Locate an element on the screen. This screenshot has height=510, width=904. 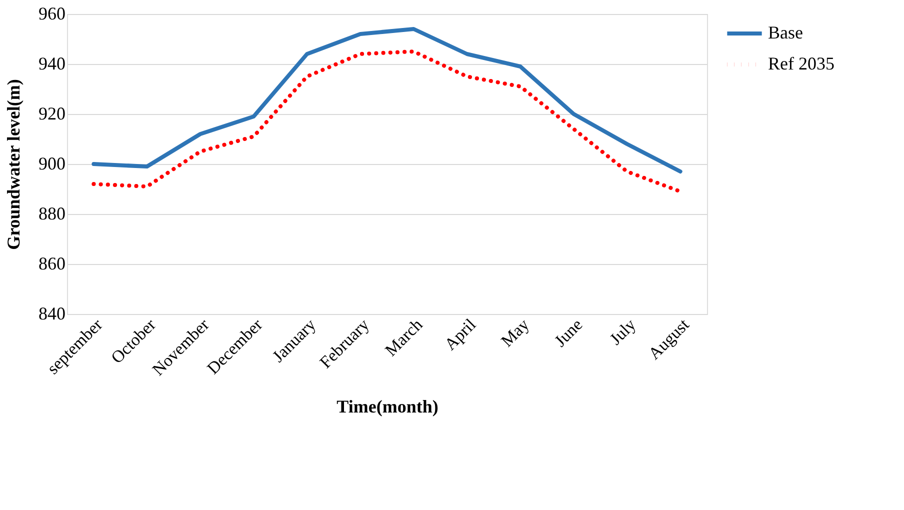
x-tick-label: June is located at coordinates (568, 333).